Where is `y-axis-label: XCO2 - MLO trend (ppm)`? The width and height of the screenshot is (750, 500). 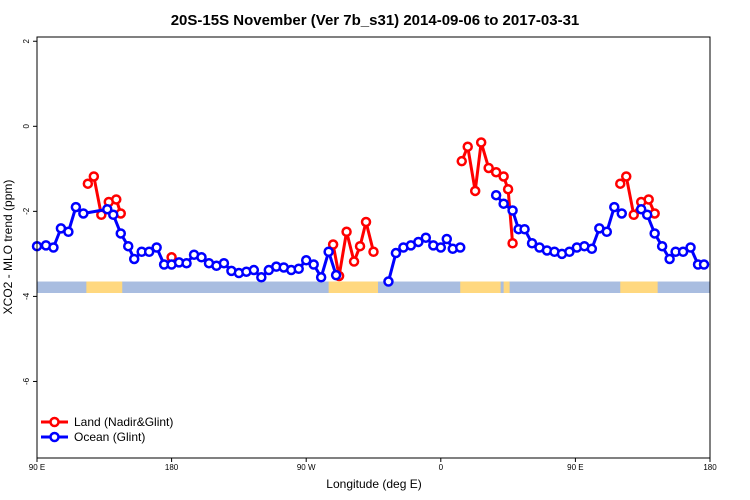
y-axis-label: XCO2 - MLO trend (ppm) is located at coordinates (8, 247).